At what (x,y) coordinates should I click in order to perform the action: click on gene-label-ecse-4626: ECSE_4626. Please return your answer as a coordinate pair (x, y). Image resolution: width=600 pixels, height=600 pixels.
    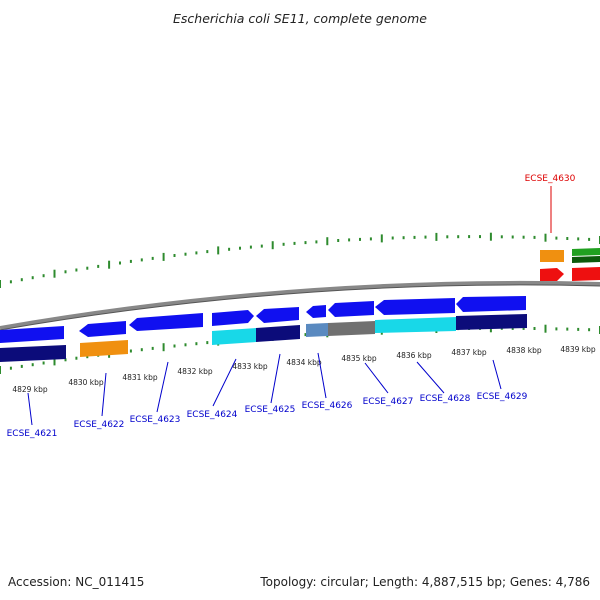
    Looking at the image, I should click on (327, 406).